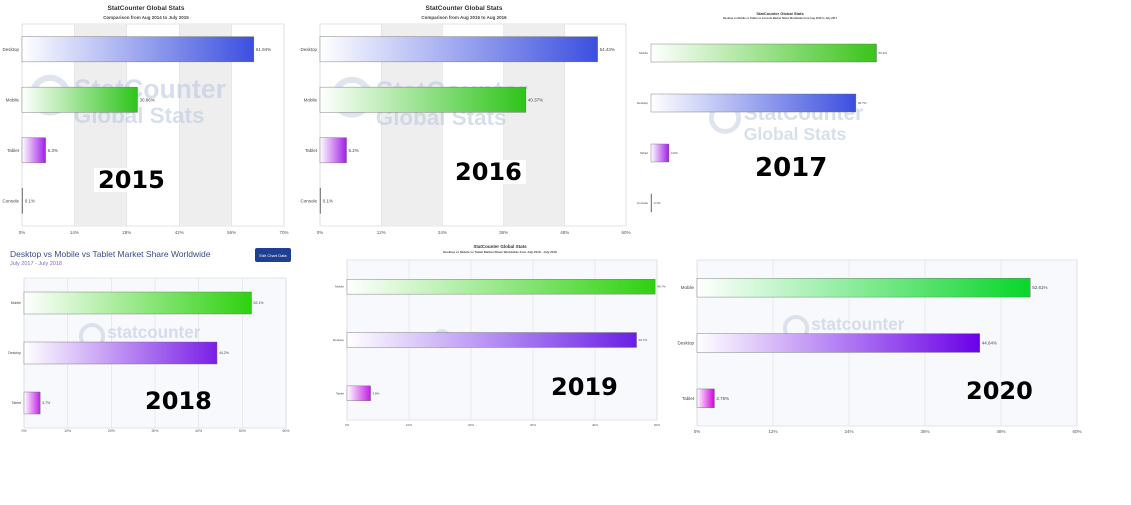 This screenshot has height=505, width=1131. What do you see at coordinates (328, 200) in the screenshot?
I see `value-label-console-2016: 0.1%` at bounding box center [328, 200].